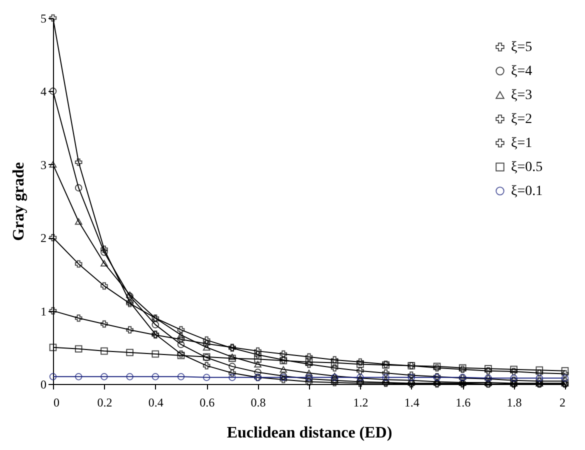 Image resolution: width=585 pixels, height=450 pixels. Describe the element at coordinates (463, 403) in the screenshot. I see `x-tick-label: 1.6` at that location.